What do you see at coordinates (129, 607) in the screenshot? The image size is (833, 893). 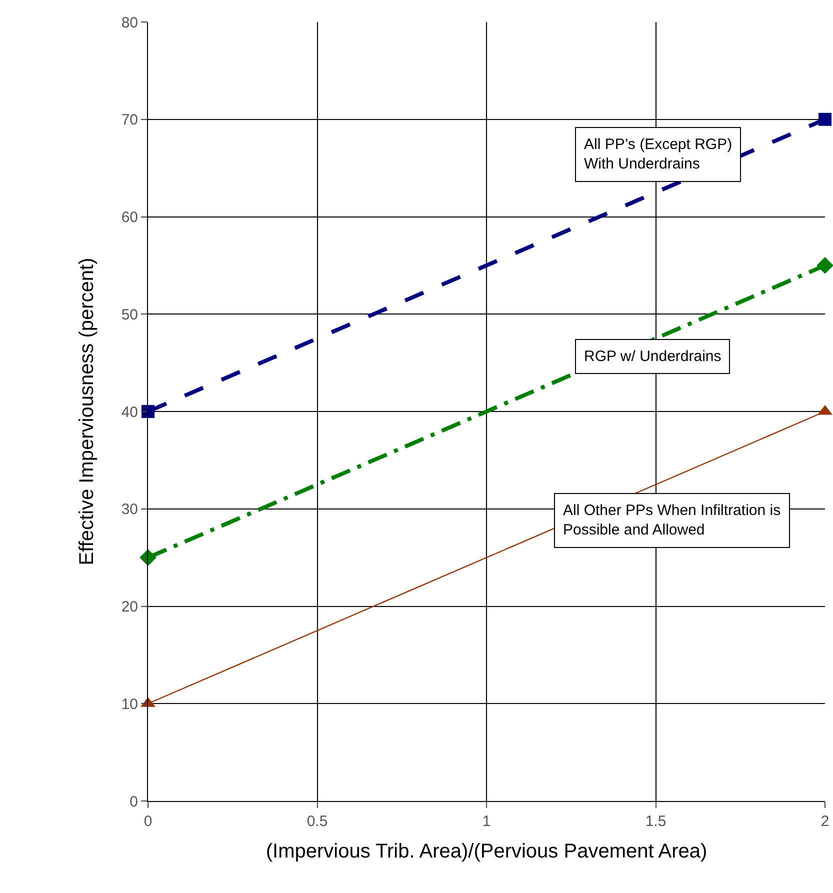 I see `y-tick-label: 20` at bounding box center [129, 607].